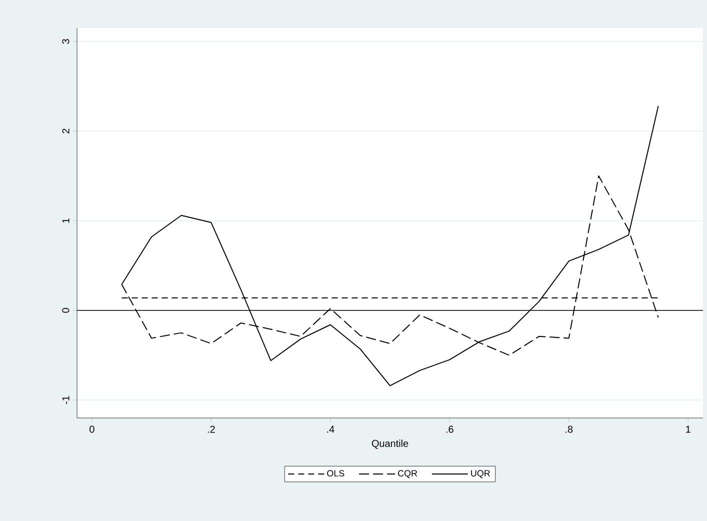  What do you see at coordinates (92, 429) in the screenshot?
I see `x-tick-label: 0` at bounding box center [92, 429].